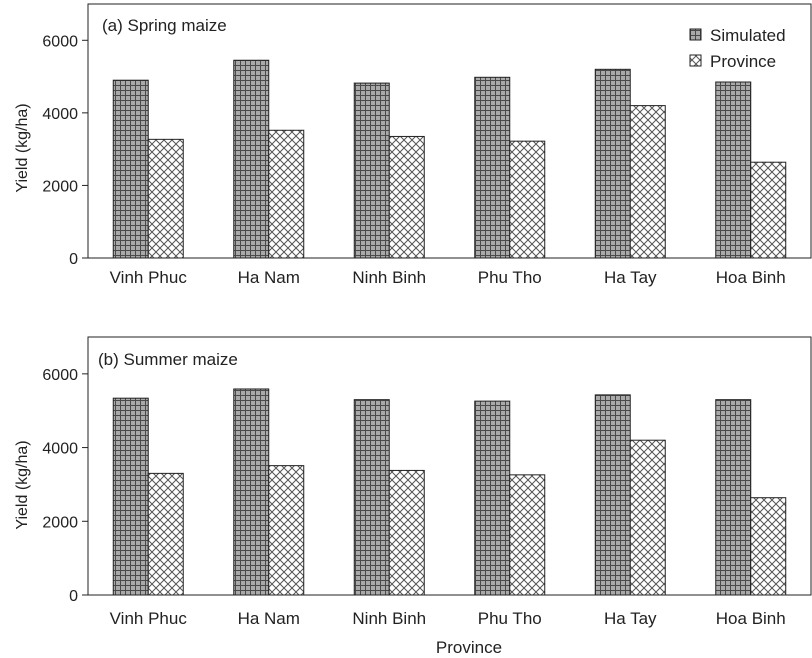 The width and height of the screenshot is (812, 658). What do you see at coordinates (168, 359) in the screenshot?
I see `panel-title: (b) Summer maize` at bounding box center [168, 359].